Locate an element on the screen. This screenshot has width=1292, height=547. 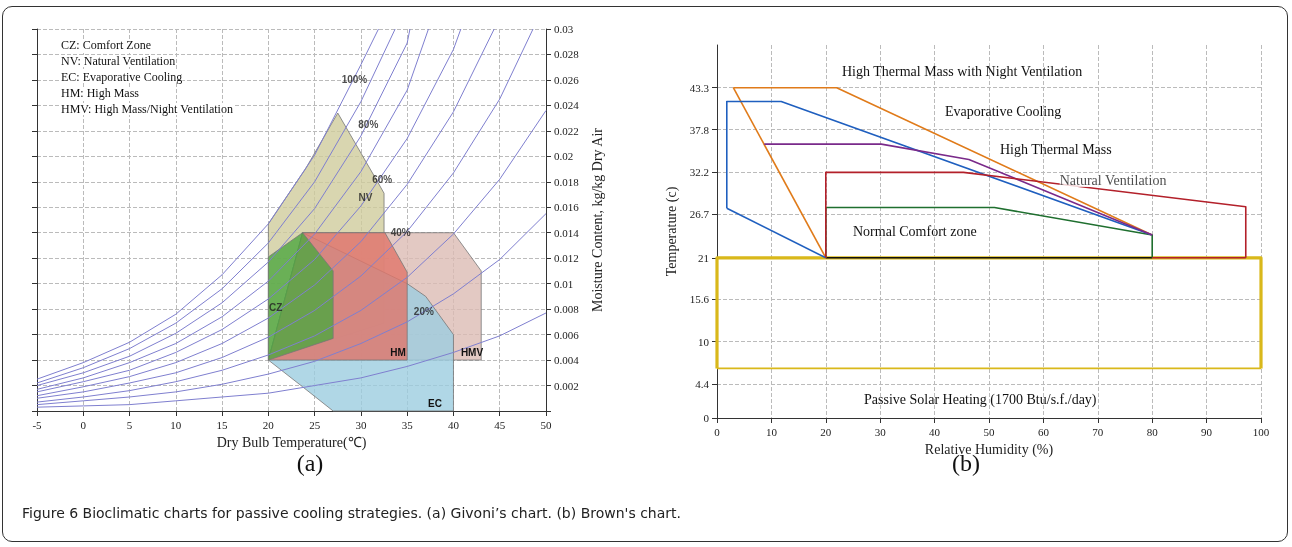
x-axis-title: Dry Bulb Temperature(℃) is located at coordinates (291, 442).